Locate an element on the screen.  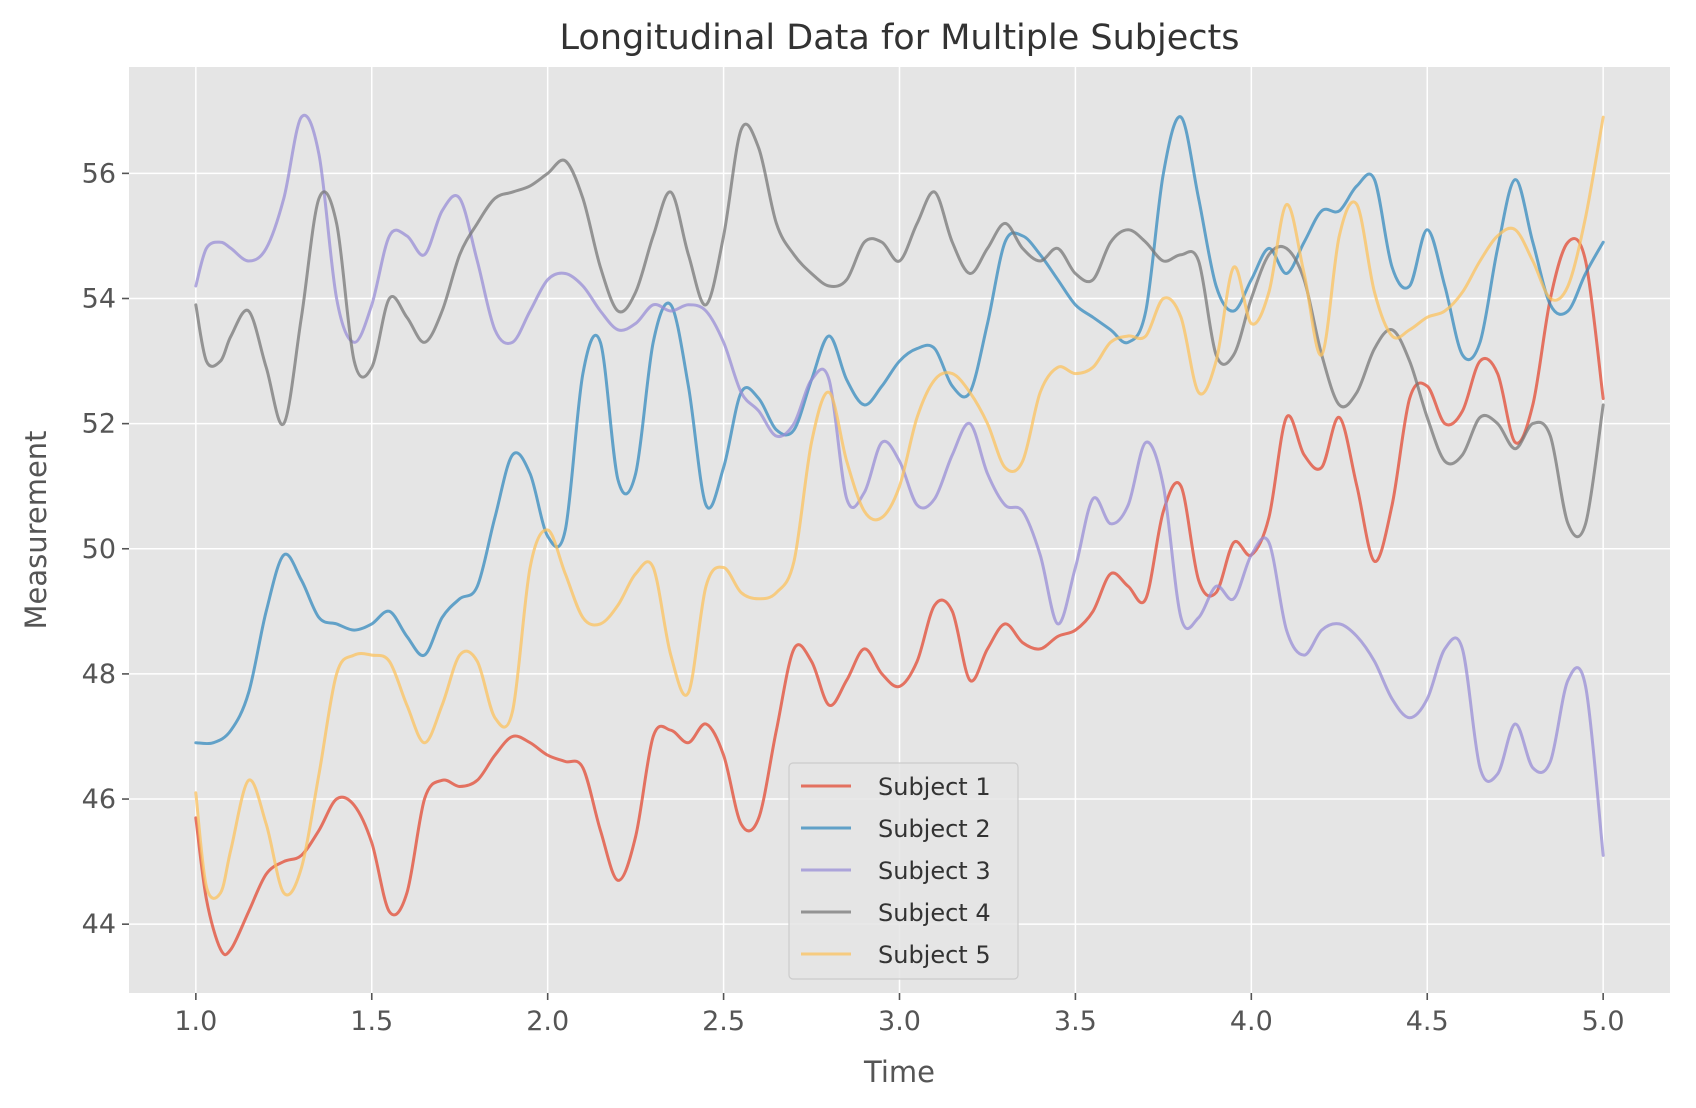
y-tick-label: 46 is located at coordinates (99, 799).